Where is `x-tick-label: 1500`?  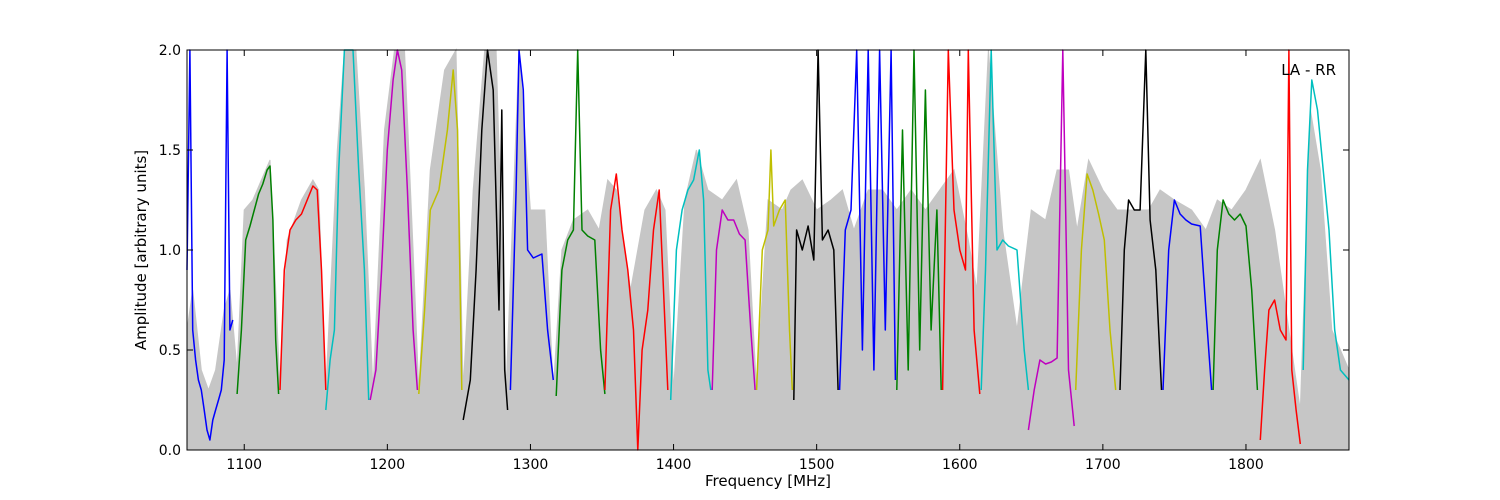
x-tick-label: 1500 is located at coordinates (817, 465).